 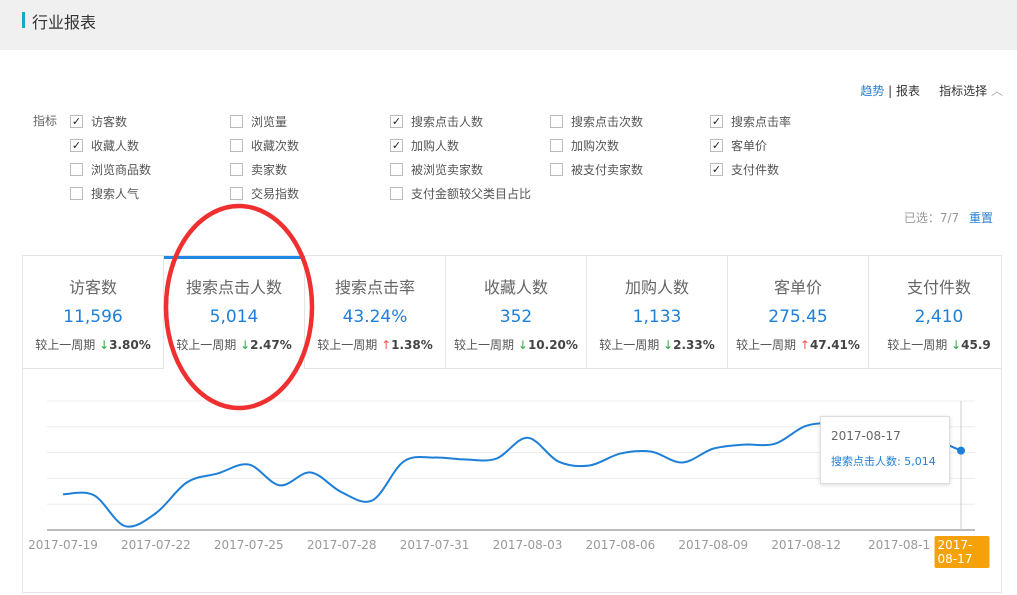 What do you see at coordinates (899, 545) in the screenshot?
I see `x-tick-label: 2017-08-1` at bounding box center [899, 545].